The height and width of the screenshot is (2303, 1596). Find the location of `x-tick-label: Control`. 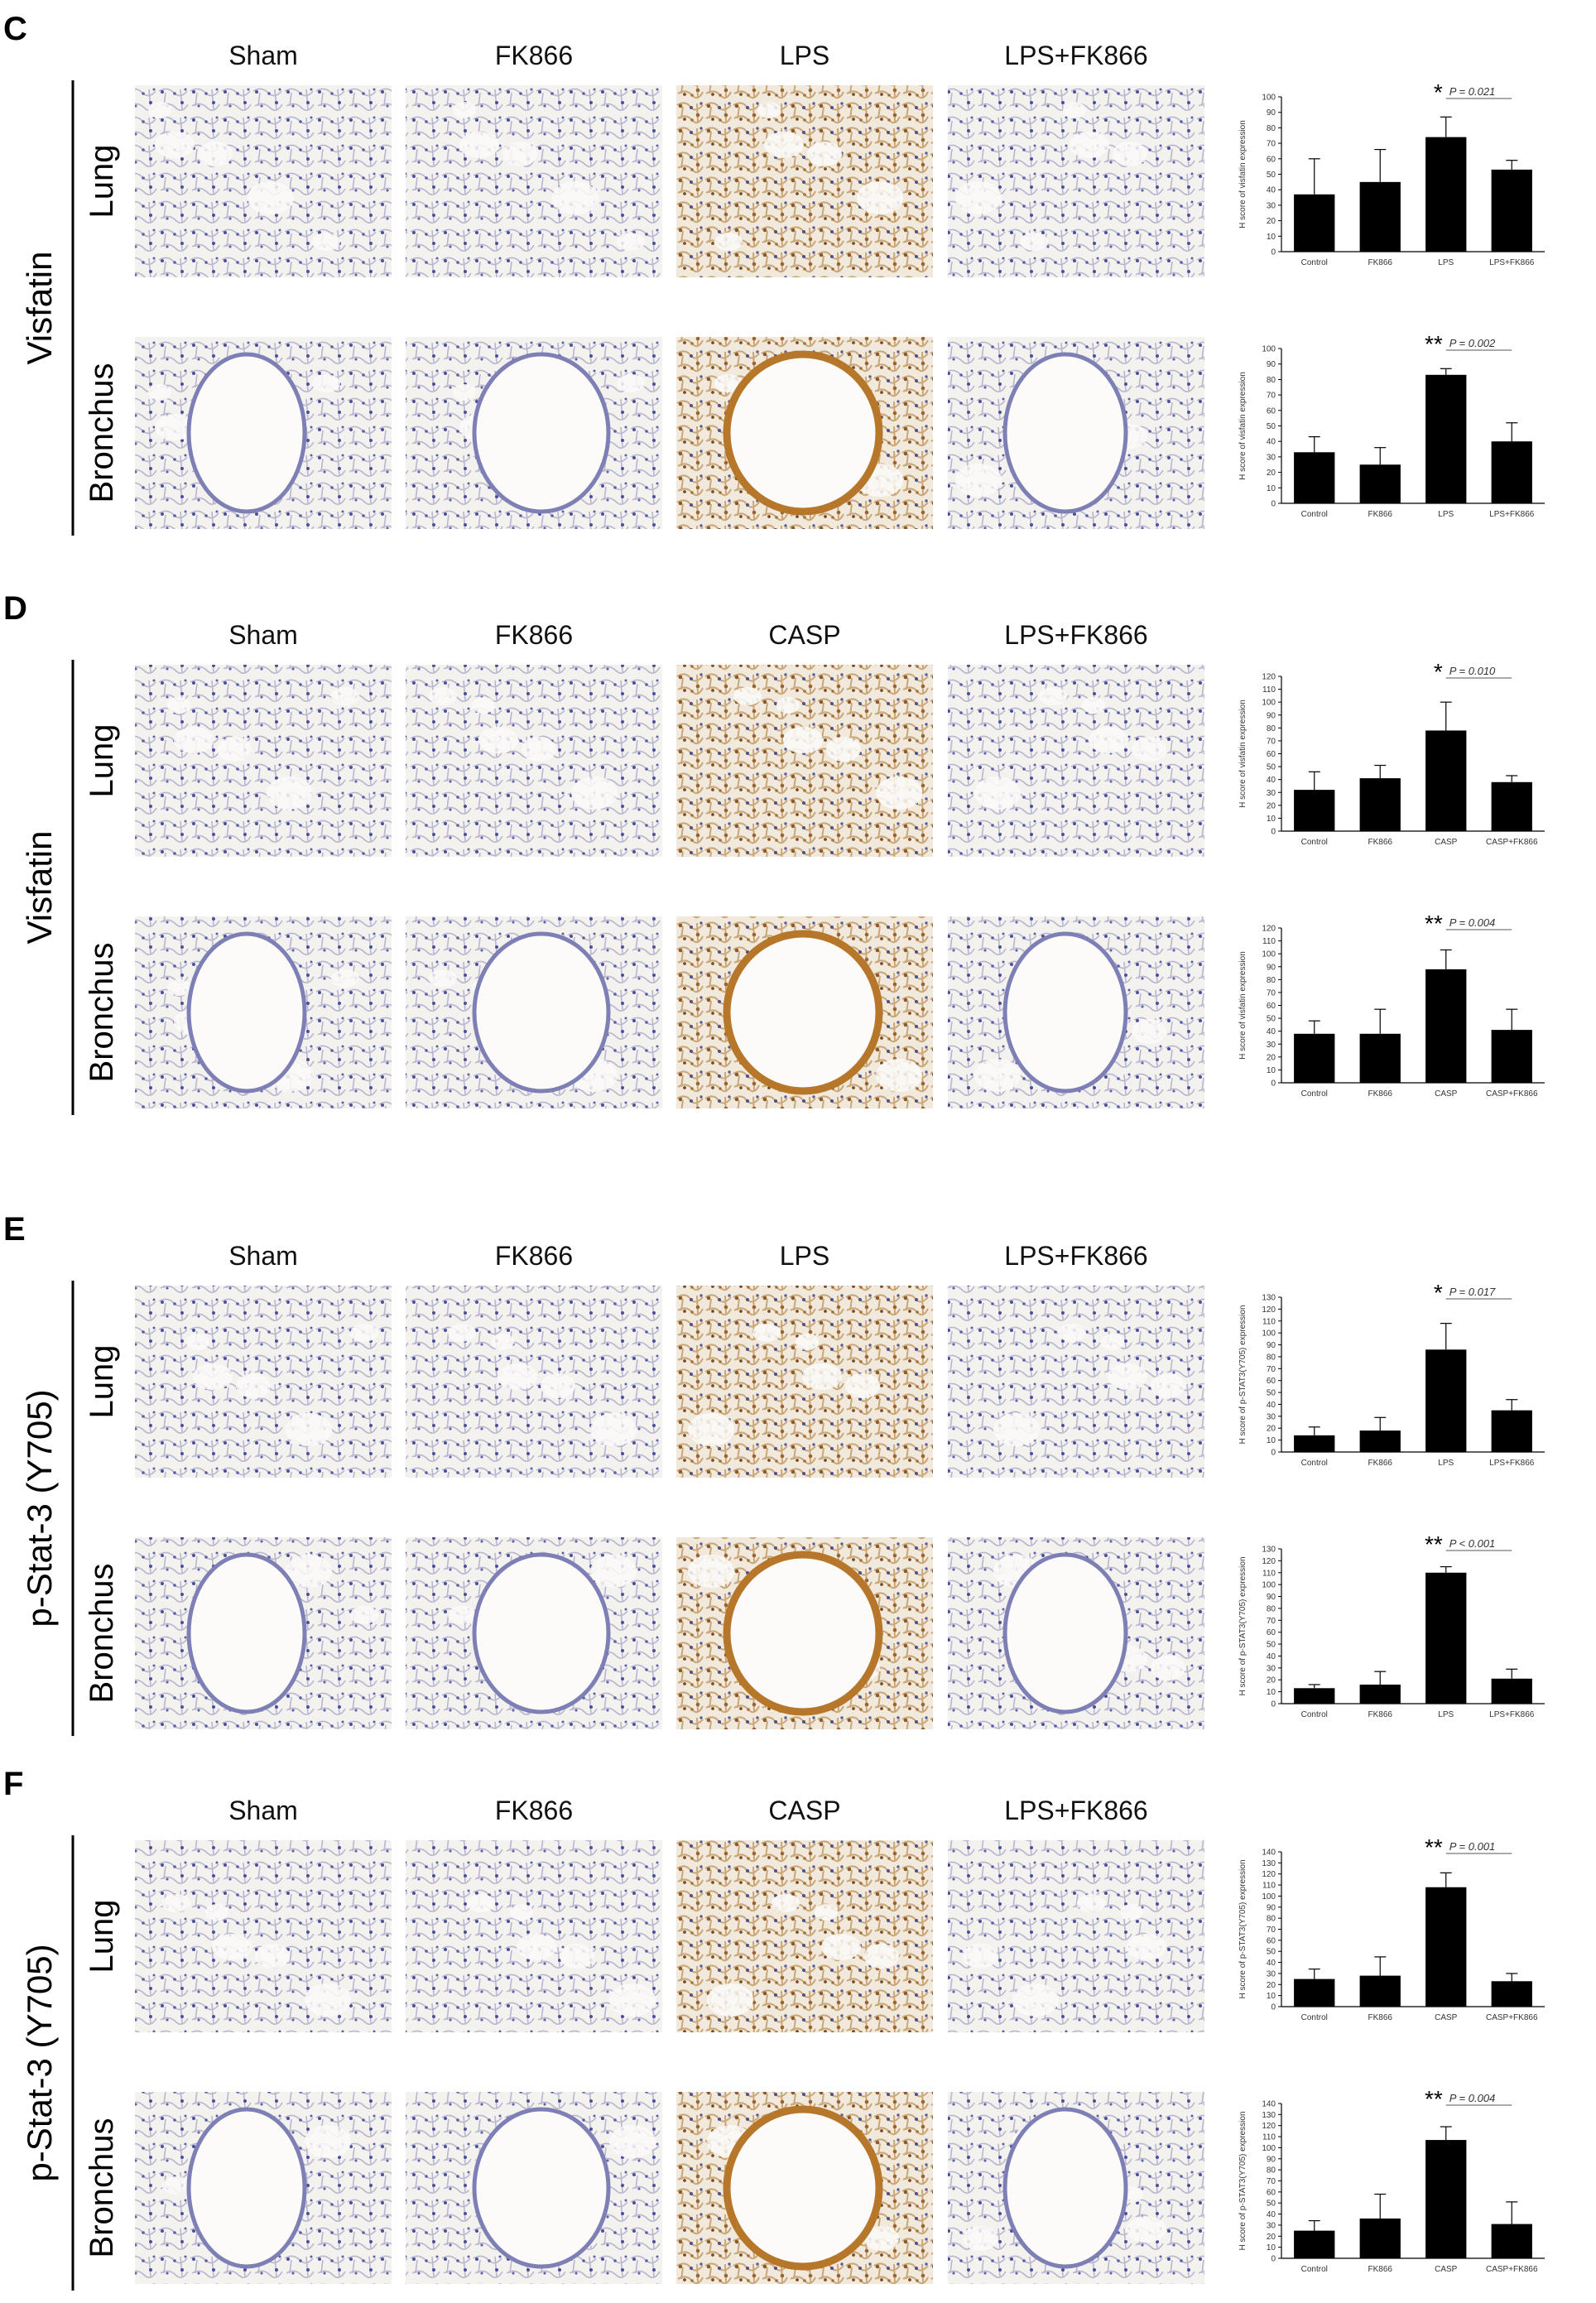

x-tick-label: Control is located at coordinates (1314, 842).